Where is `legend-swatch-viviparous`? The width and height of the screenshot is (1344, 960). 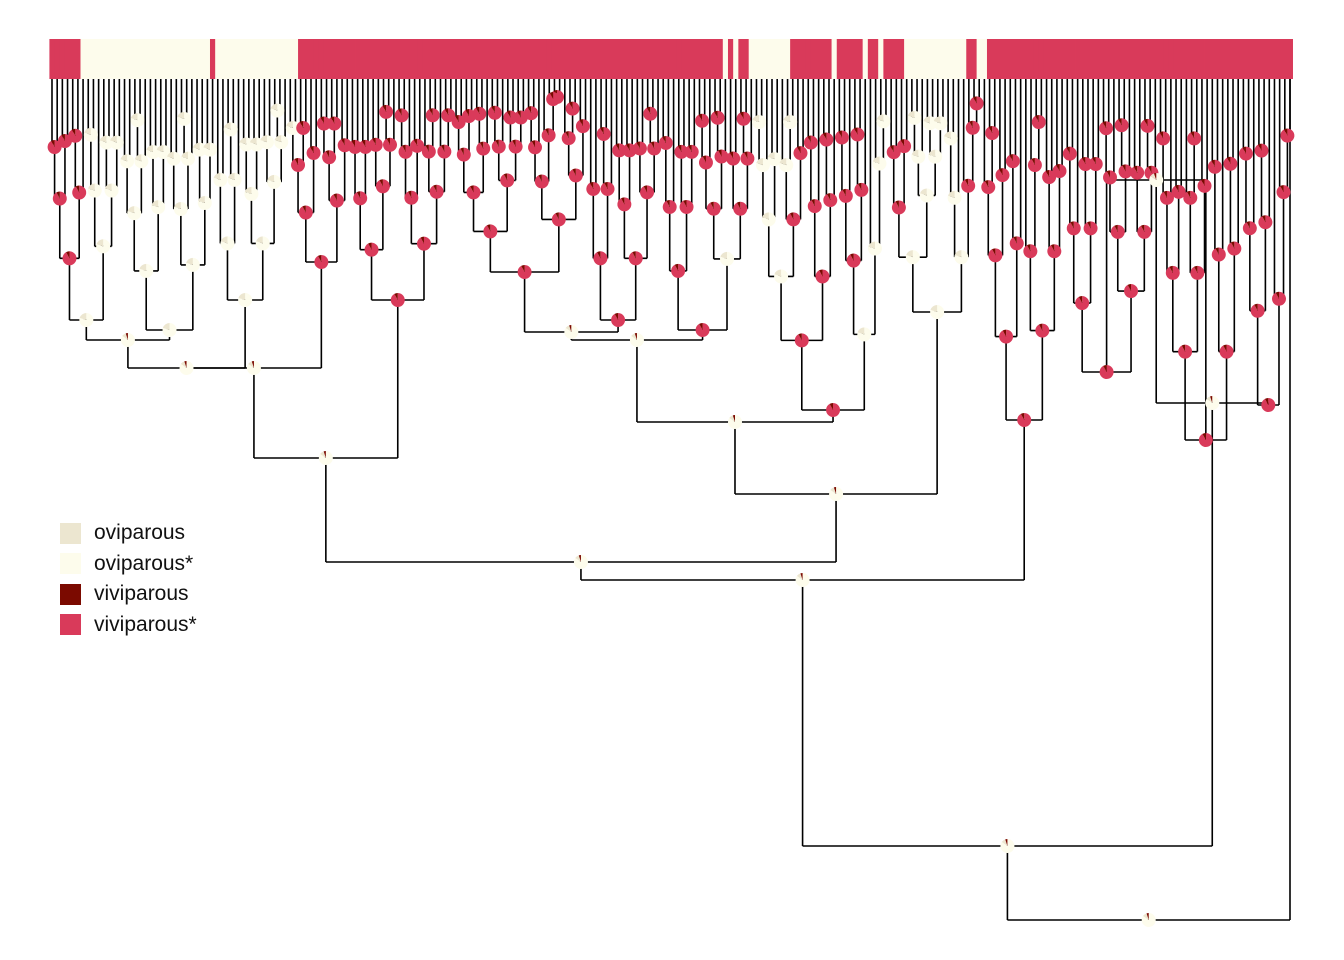 legend-swatch-viviparous is located at coordinates (70, 594).